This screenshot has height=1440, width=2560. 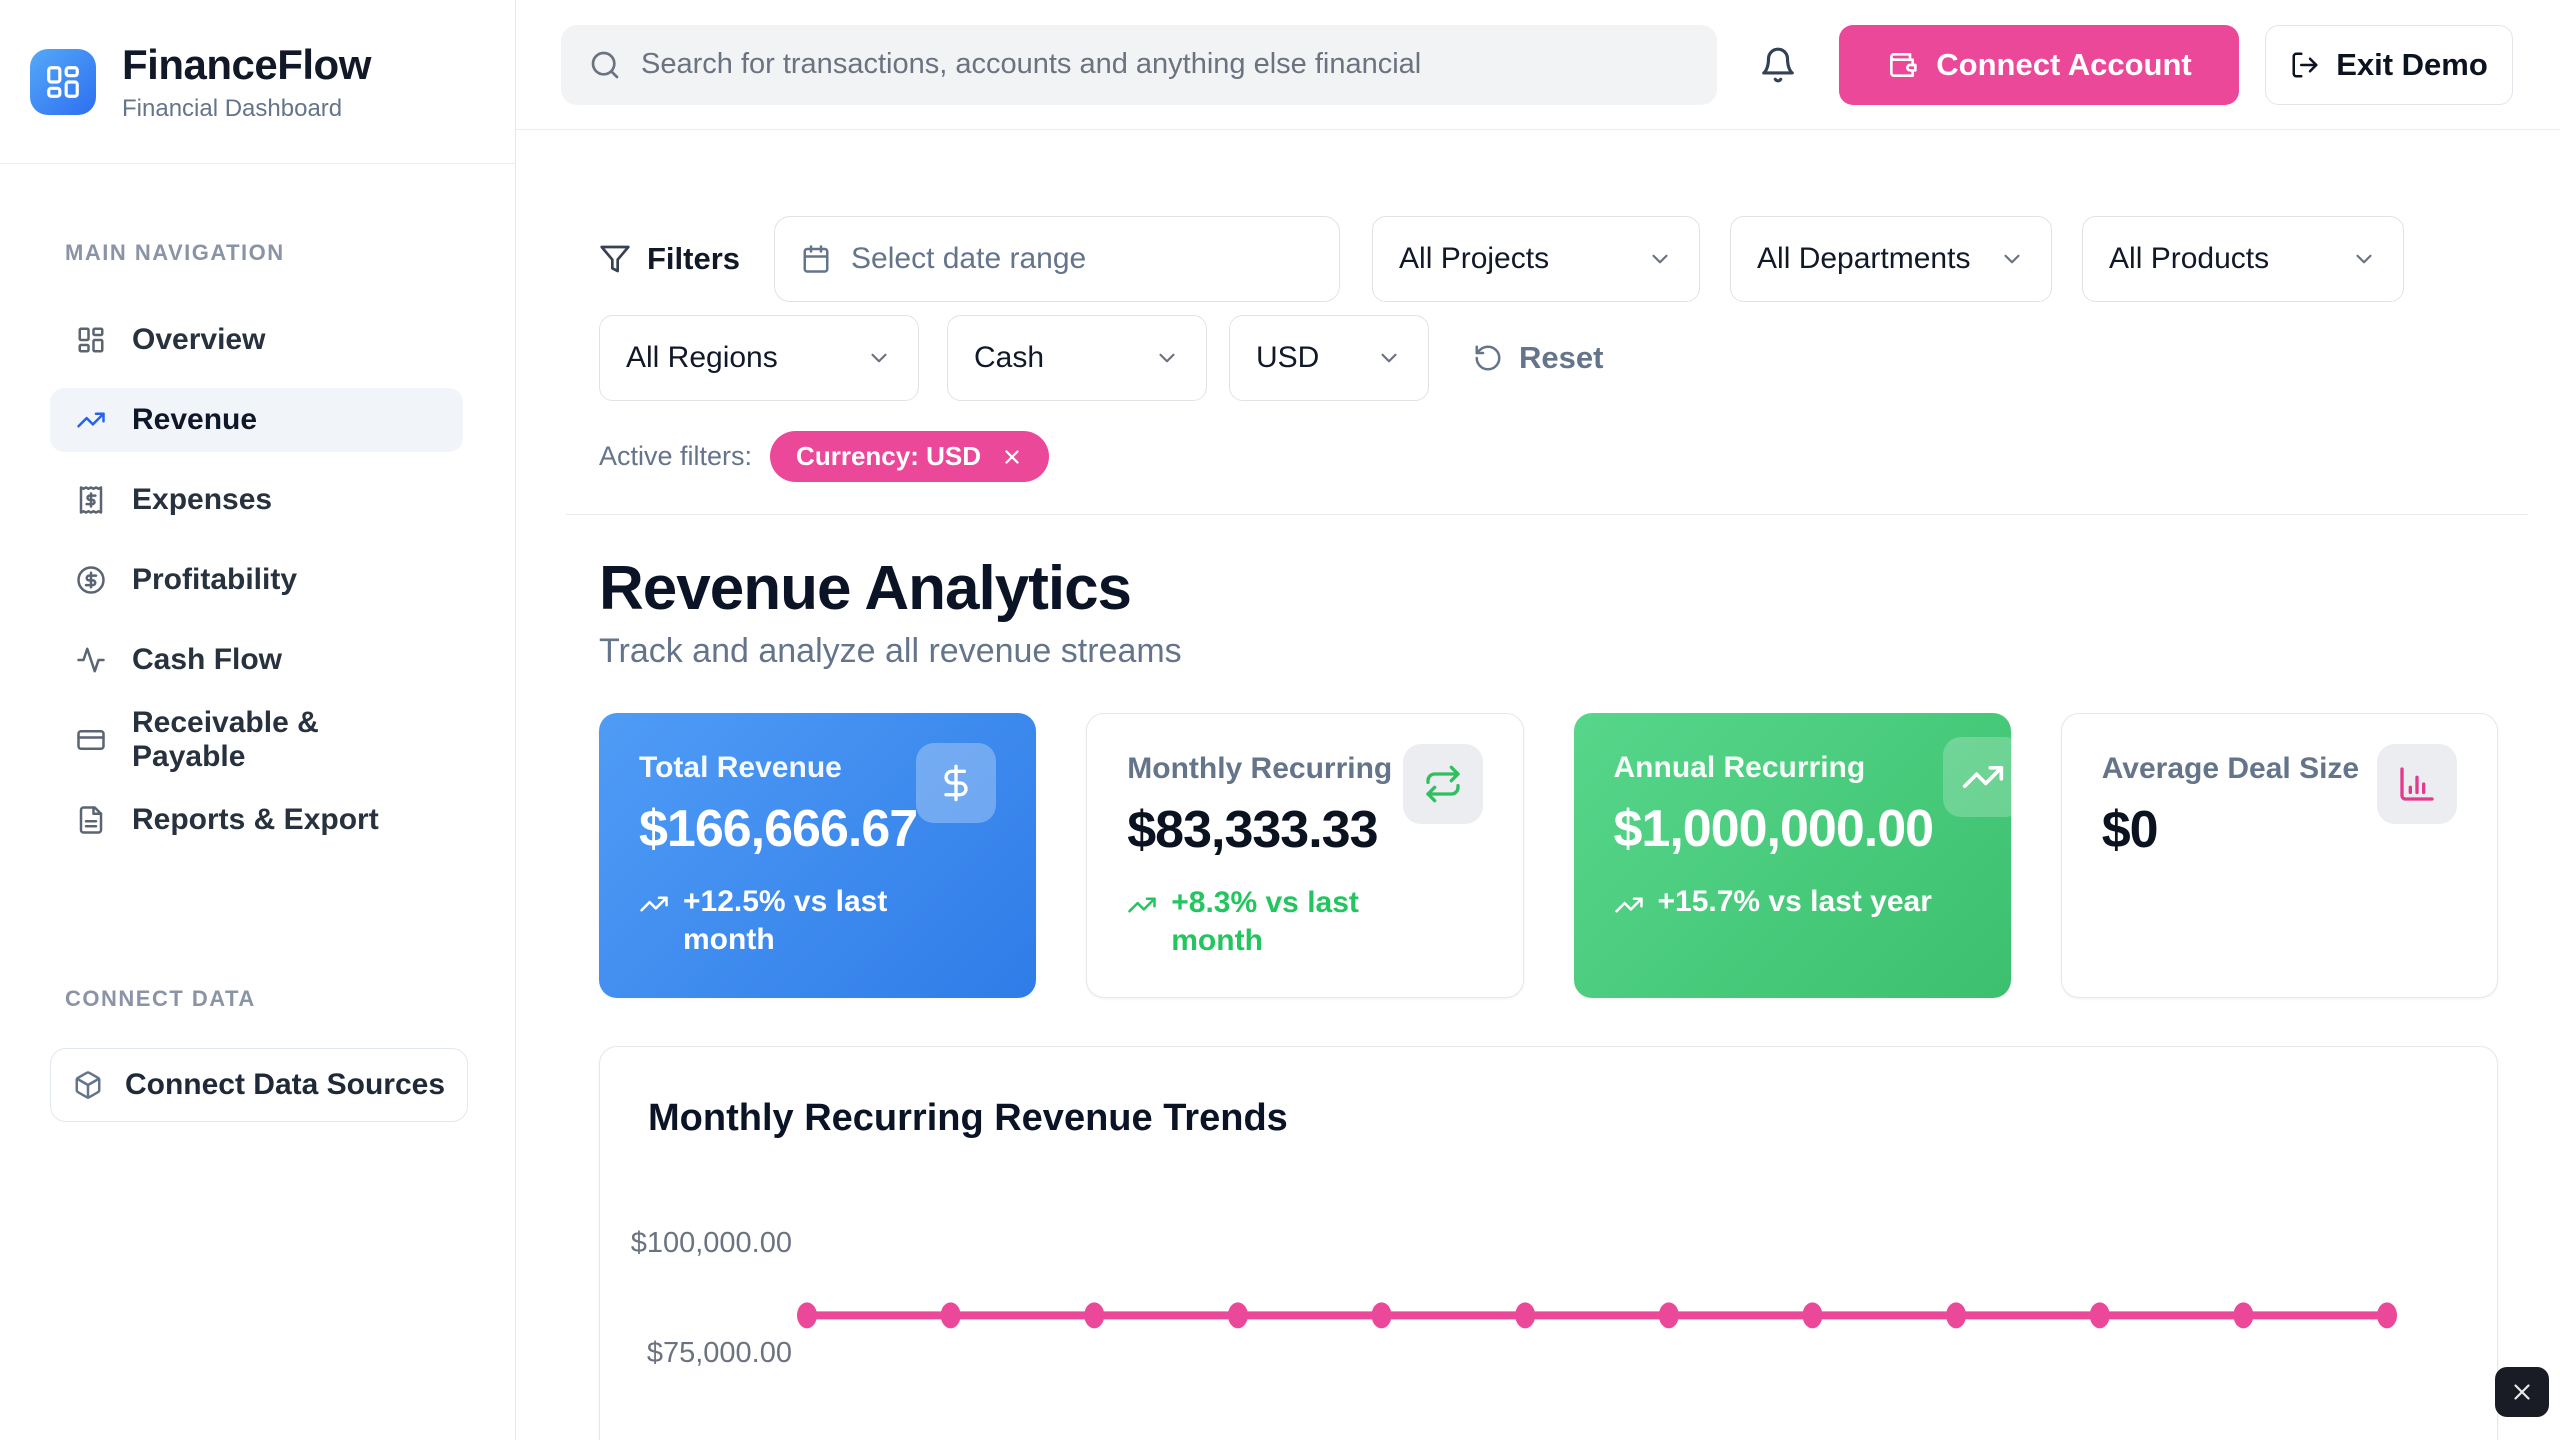 I want to click on date-range-field, so click(x=1082, y=259).